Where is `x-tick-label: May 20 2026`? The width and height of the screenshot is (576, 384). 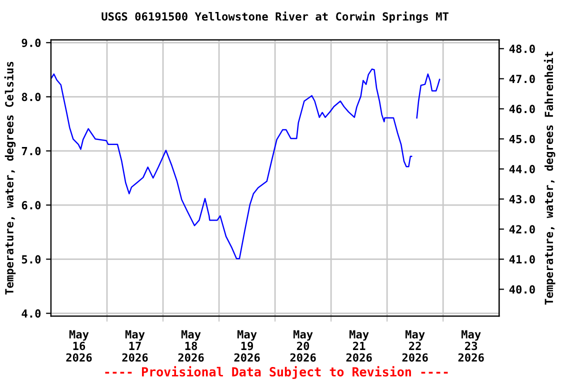
x-tick-label: May 20 2026 is located at coordinates (303, 346).